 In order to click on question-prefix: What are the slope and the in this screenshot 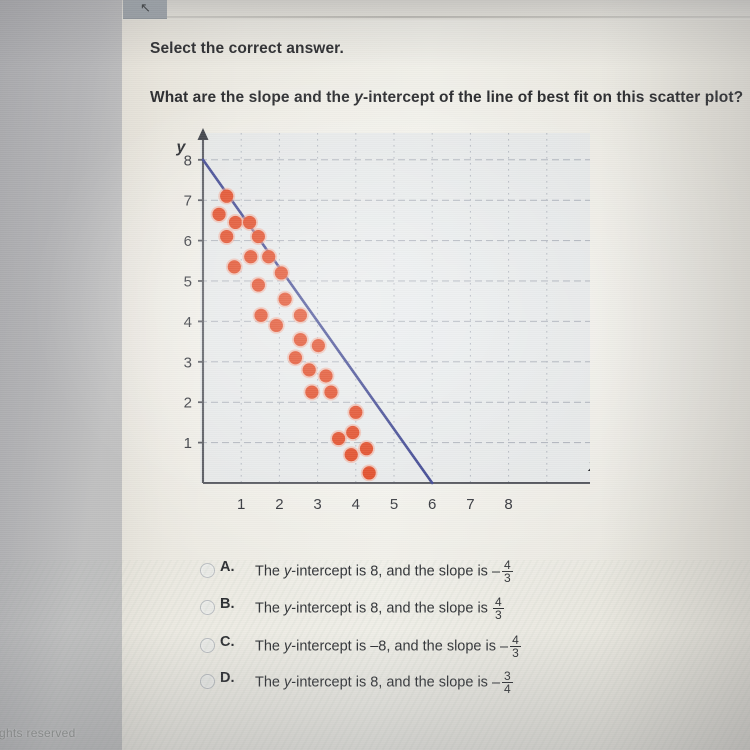, I will do `click(252, 97)`.